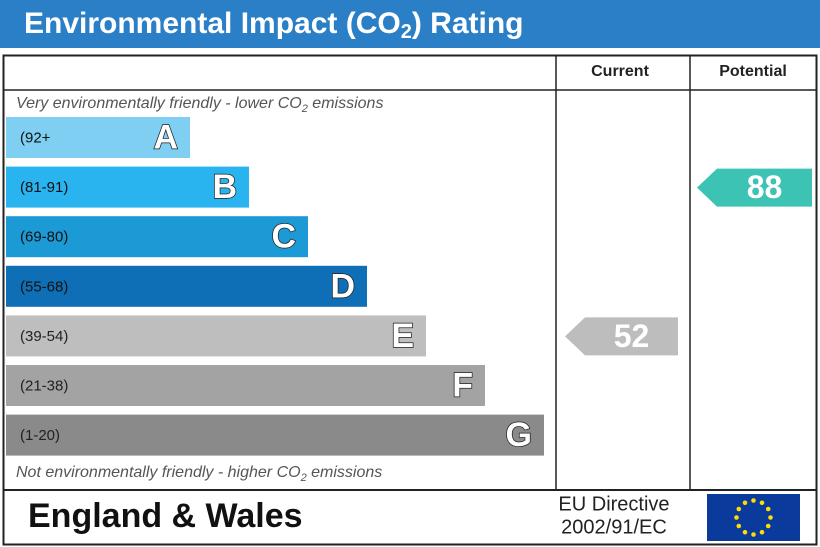  Describe the element at coordinates (632, 336) in the screenshot. I see `current-value: 52` at that location.